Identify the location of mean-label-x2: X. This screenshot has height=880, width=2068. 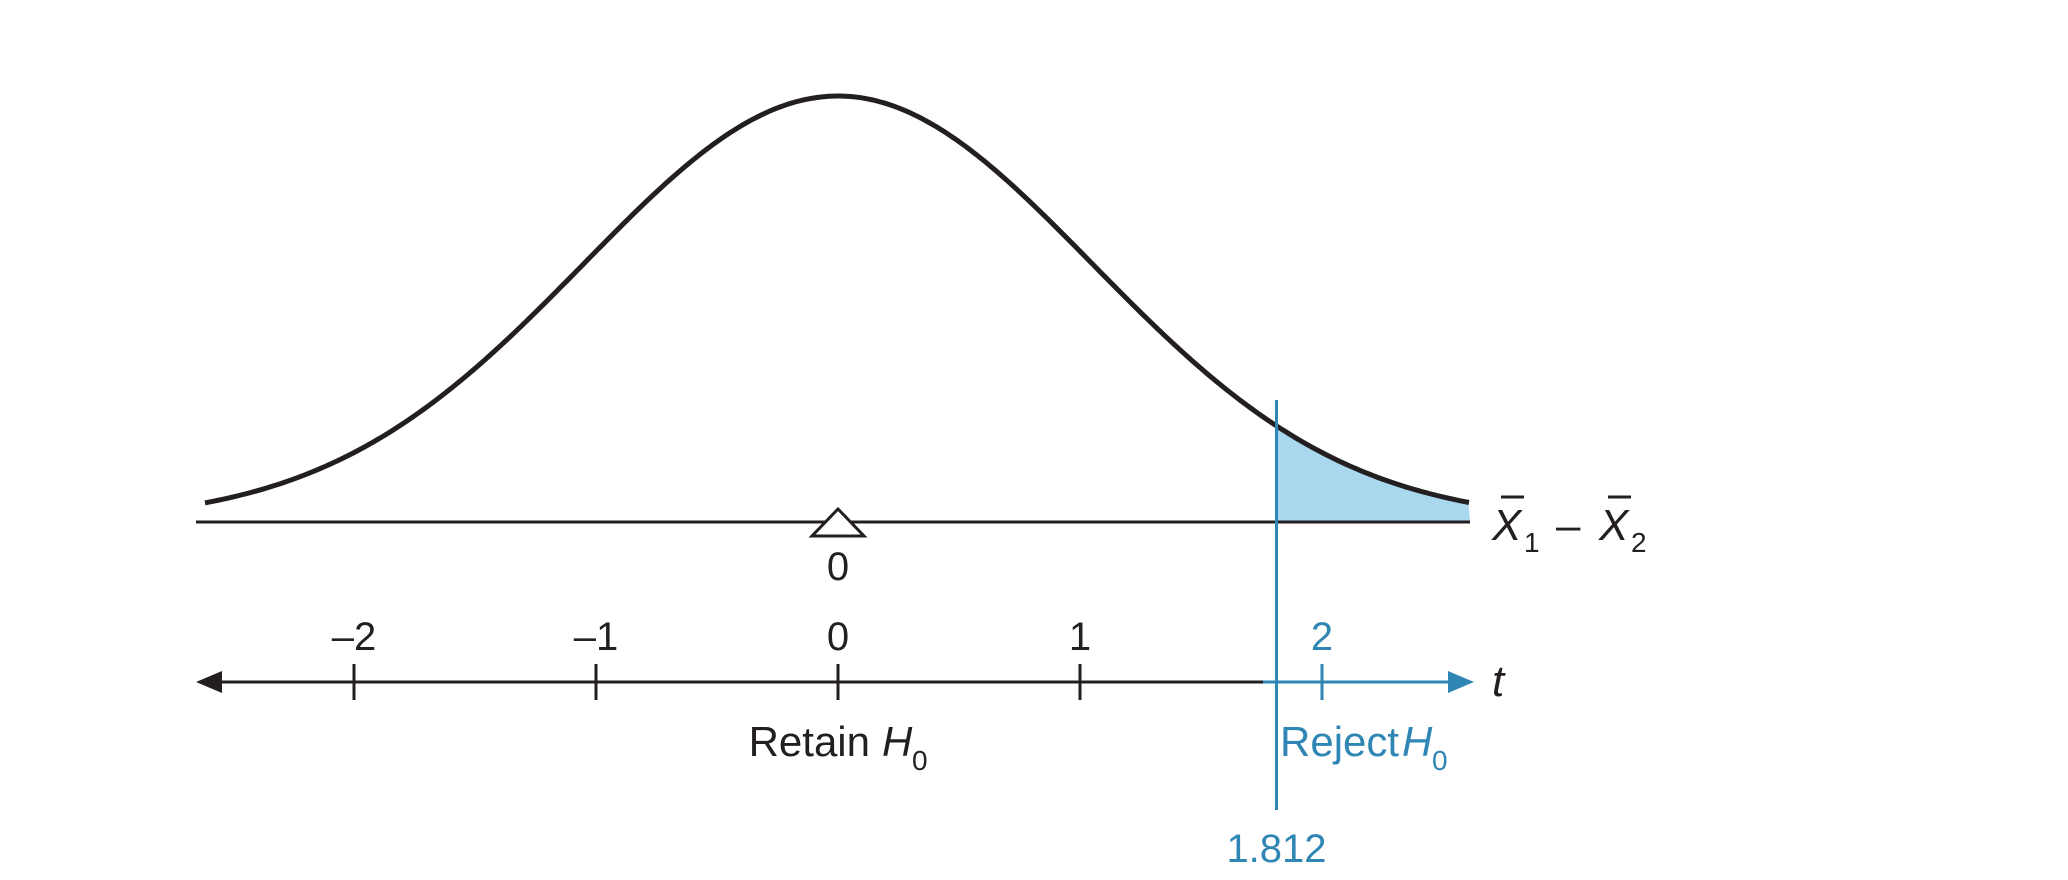
(1614, 525).